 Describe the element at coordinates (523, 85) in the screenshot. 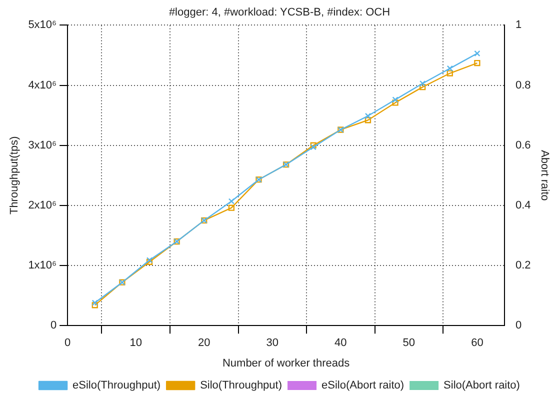

I see `y2-tick-label: 0.8` at that location.